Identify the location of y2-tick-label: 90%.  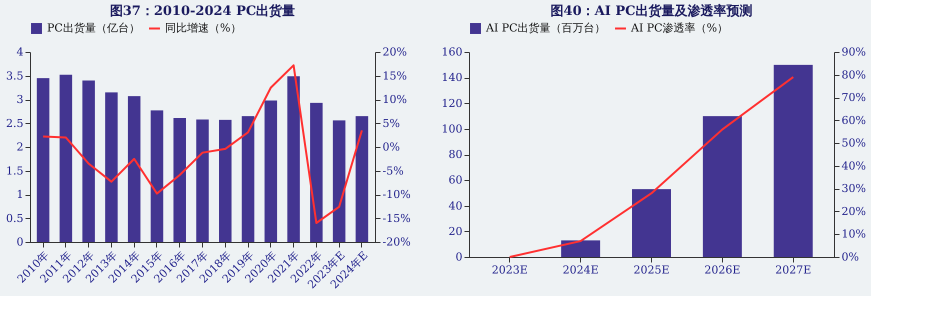
(854, 52).